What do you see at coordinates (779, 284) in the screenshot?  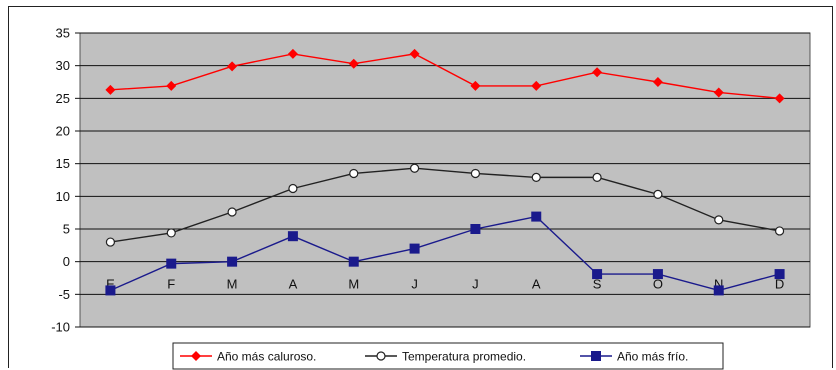 I see `x-tick-label: D` at bounding box center [779, 284].